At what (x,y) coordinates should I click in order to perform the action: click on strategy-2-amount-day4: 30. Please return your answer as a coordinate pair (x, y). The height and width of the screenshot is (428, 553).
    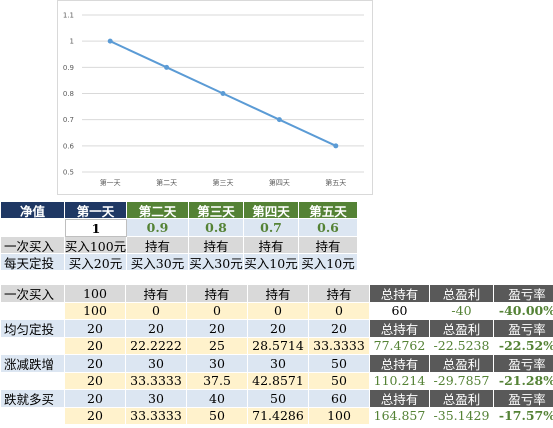
    Looking at the image, I should click on (278, 364).